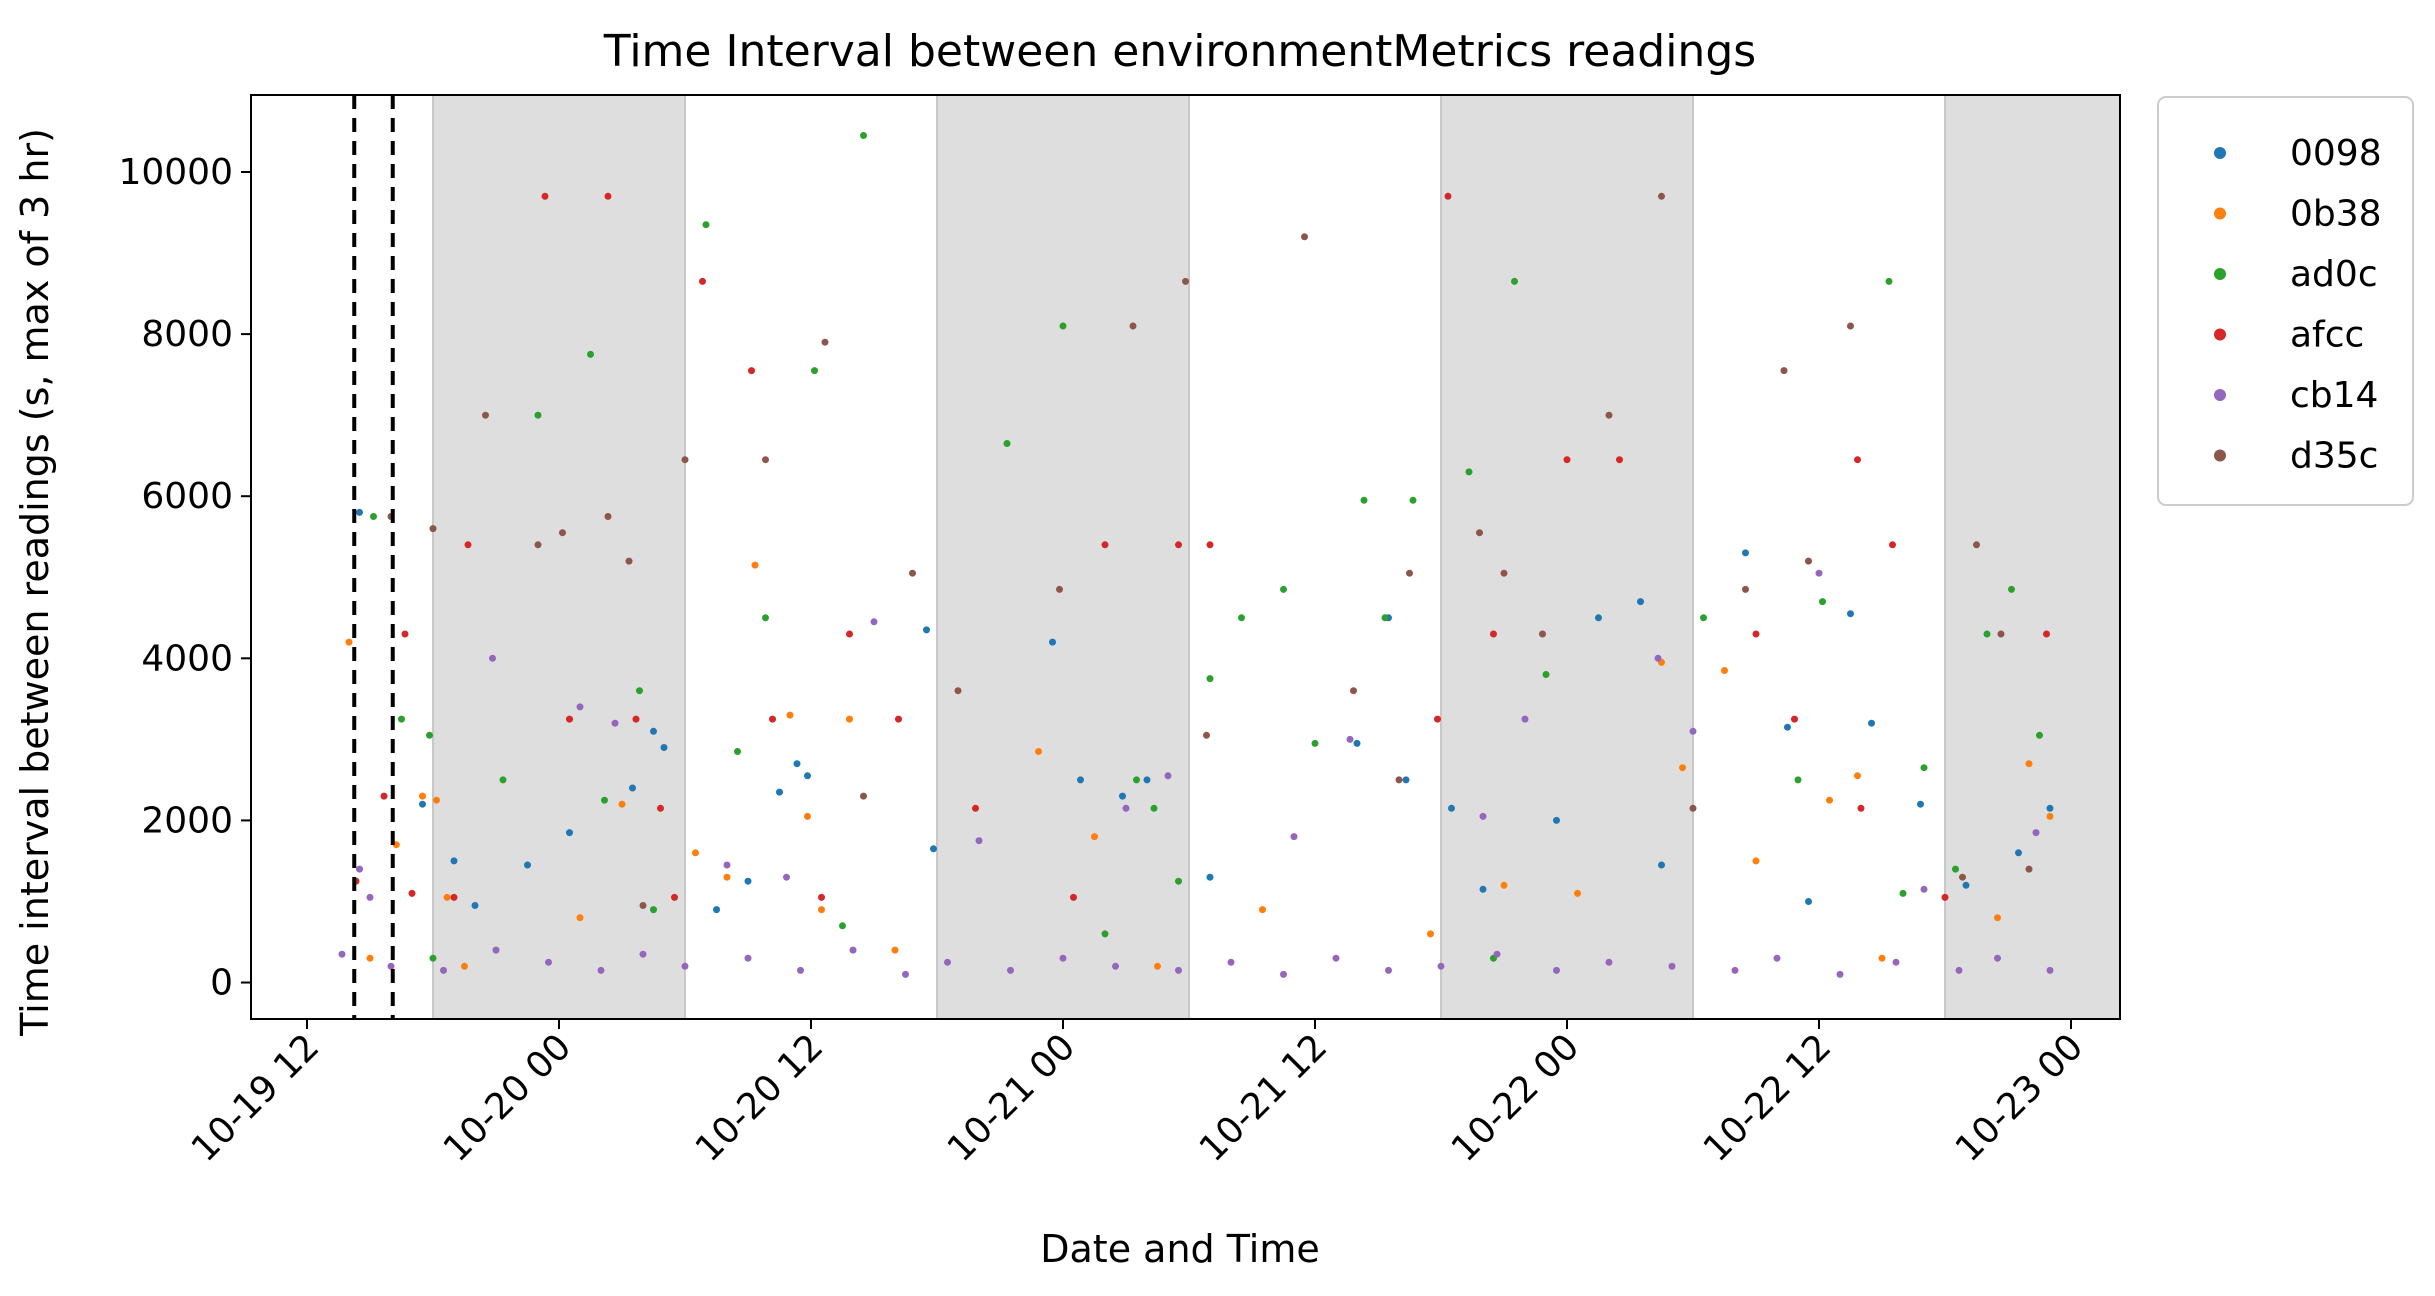 This screenshot has width=2435, height=1296. I want to click on y-tick-label: 6000, so click(187, 496).